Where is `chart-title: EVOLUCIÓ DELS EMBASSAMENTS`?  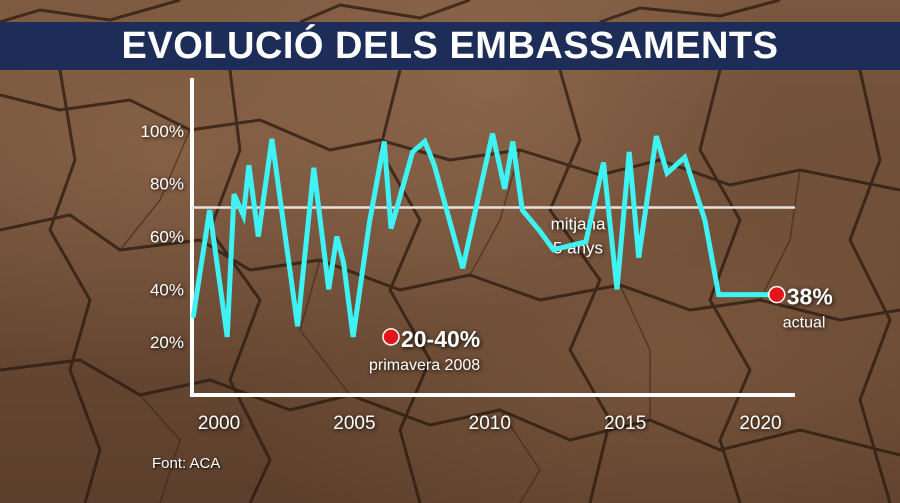
chart-title: EVOLUCIÓ DELS EMBASSAMENTS is located at coordinates (450, 45).